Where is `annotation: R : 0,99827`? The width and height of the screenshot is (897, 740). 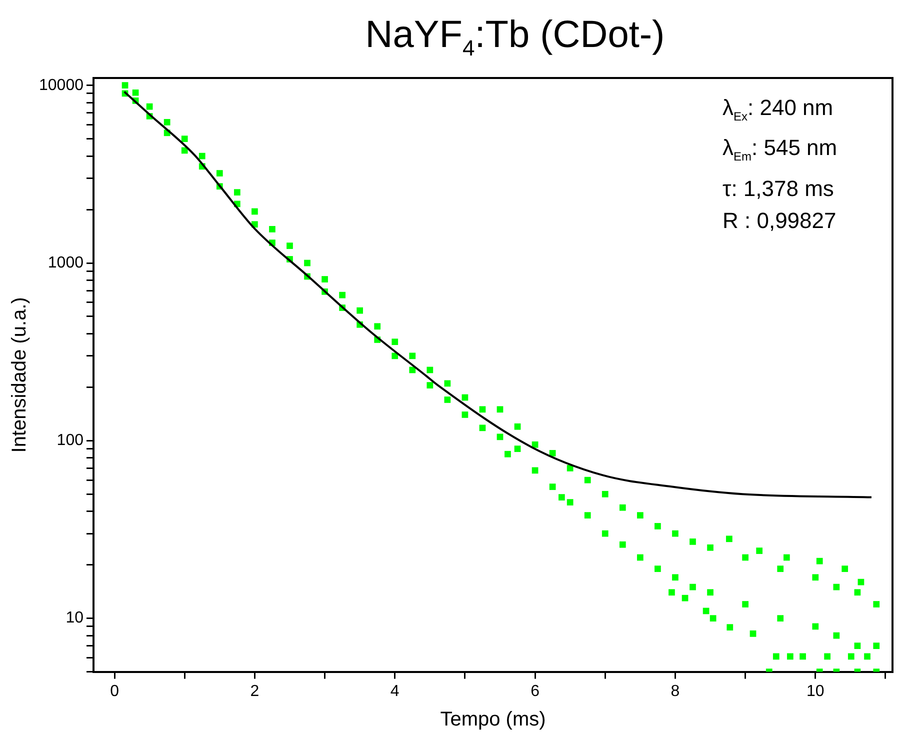
annotation: R : 0,99827 is located at coordinates (780, 220).